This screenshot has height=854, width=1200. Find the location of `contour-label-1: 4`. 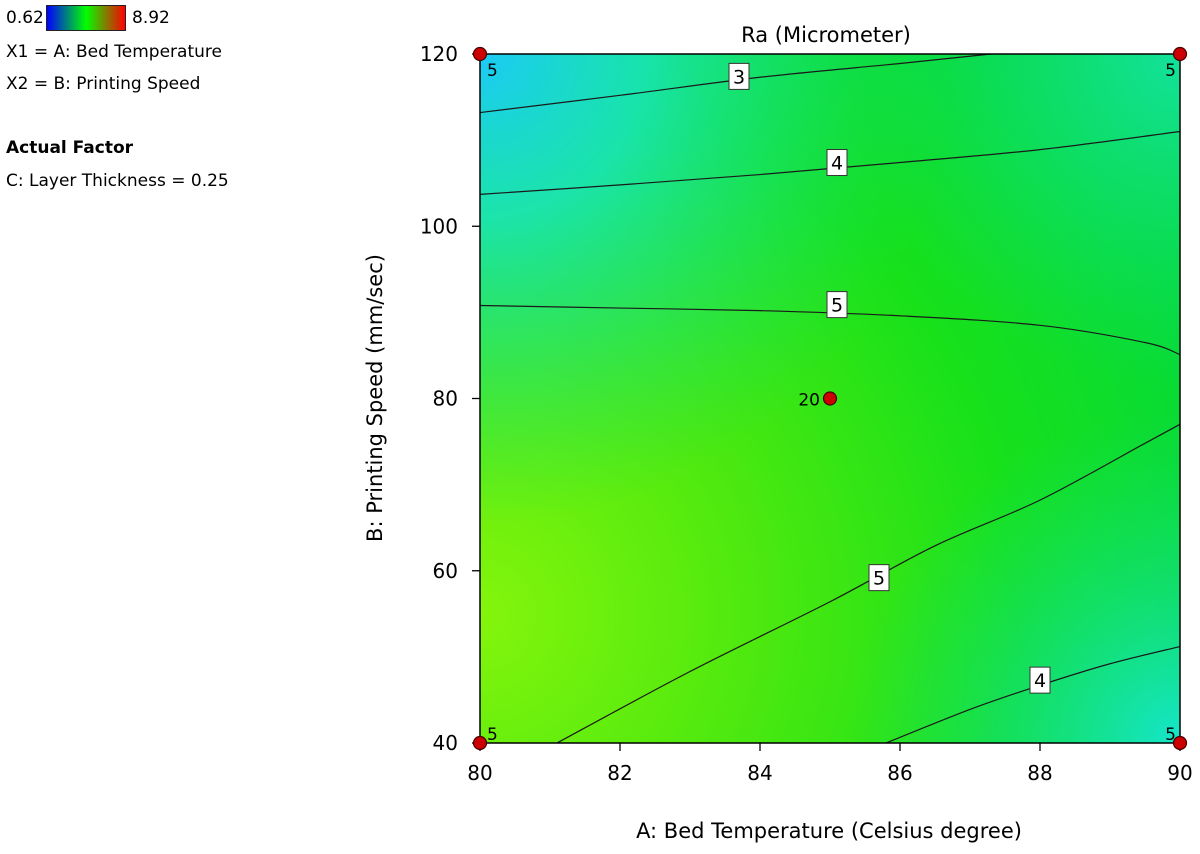

contour-label-1: 4 is located at coordinates (837, 163).